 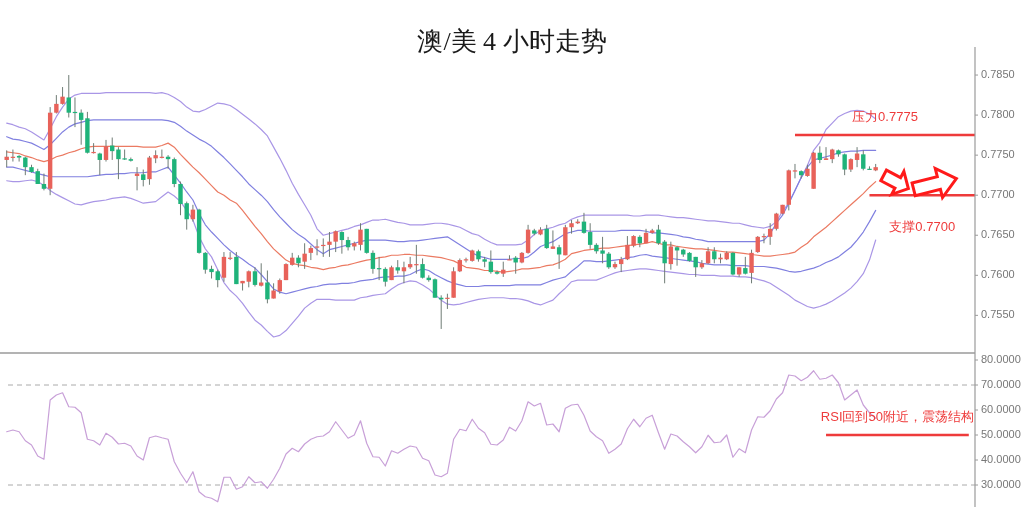 What do you see at coordinates (998, 154) in the screenshot?
I see `y-tick-label: 0.7750` at bounding box center [998, 154].